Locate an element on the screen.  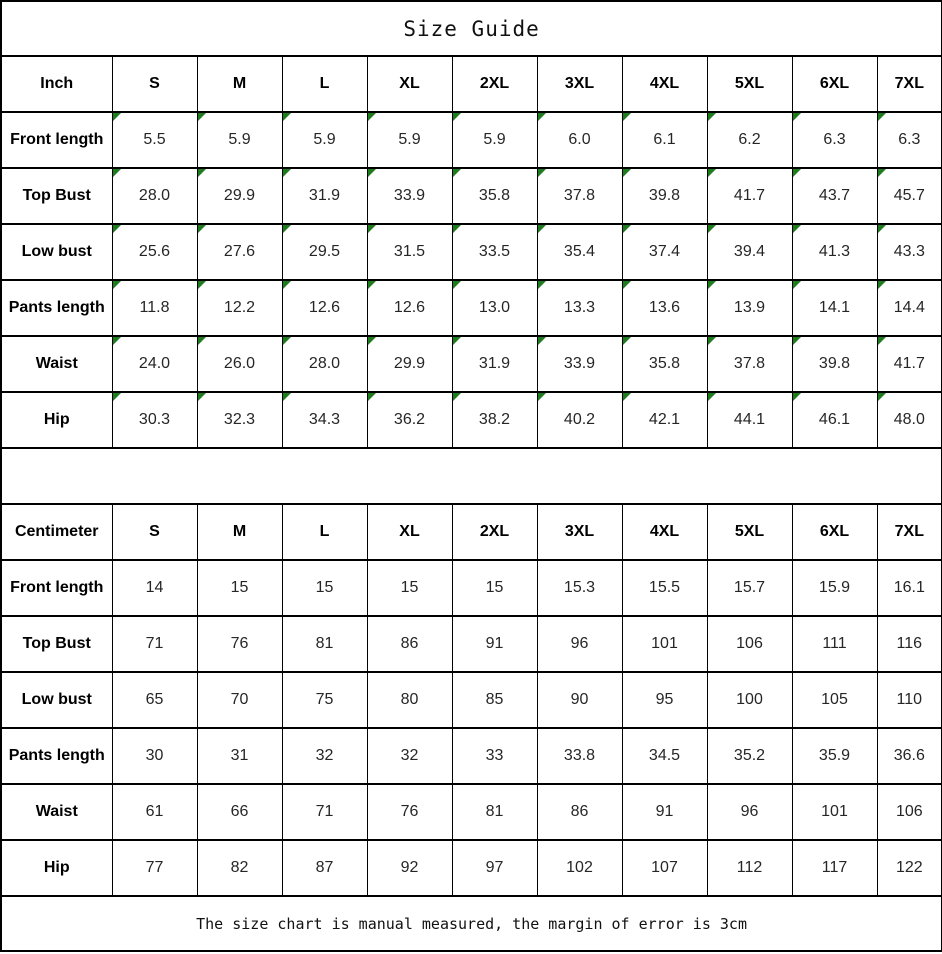
cell-value: 110 is located at coordinates (909, 699).